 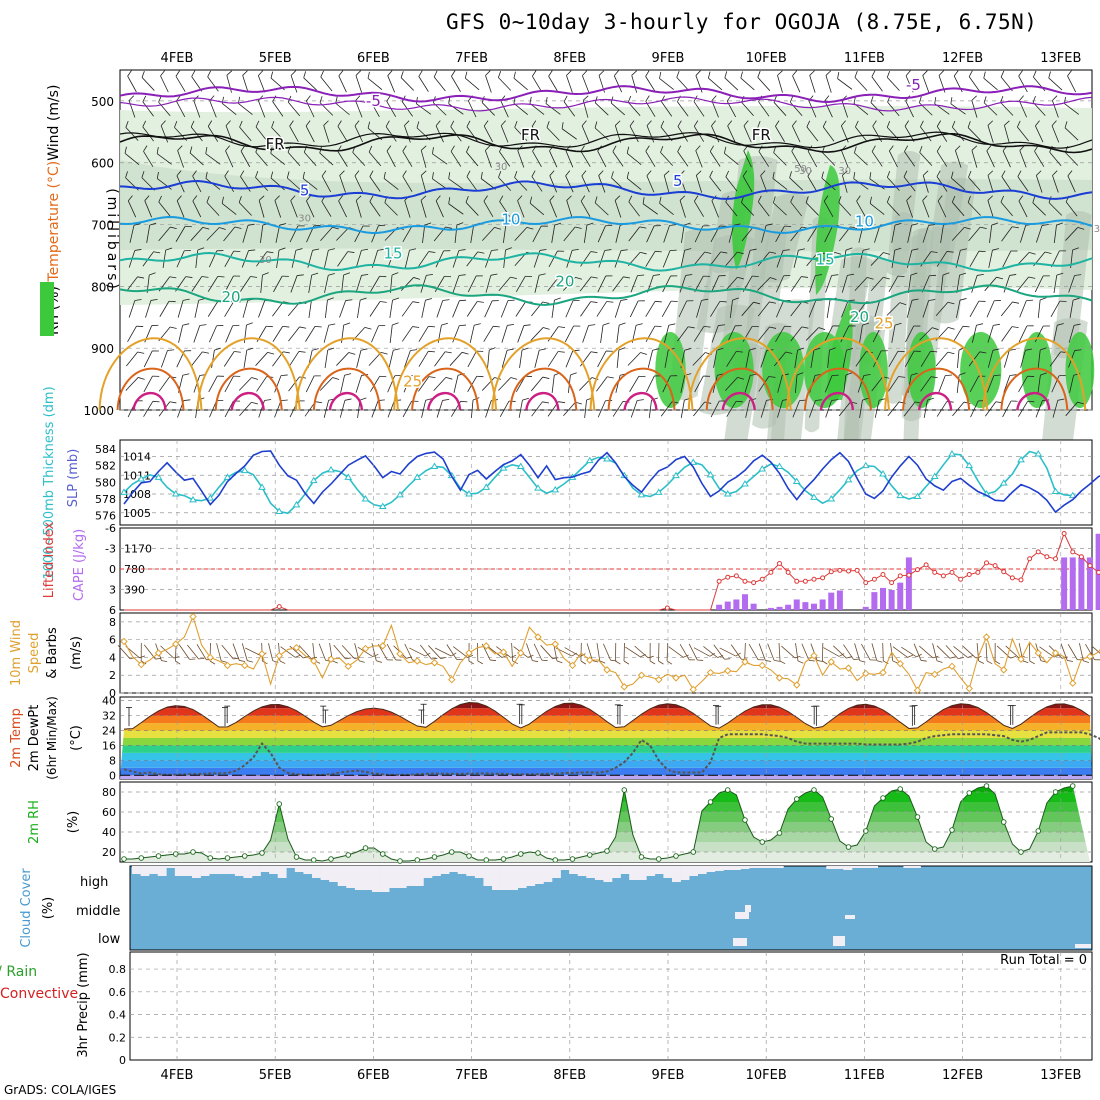 I want to click on isotherm-25-arc, so click(x=543, y=374).